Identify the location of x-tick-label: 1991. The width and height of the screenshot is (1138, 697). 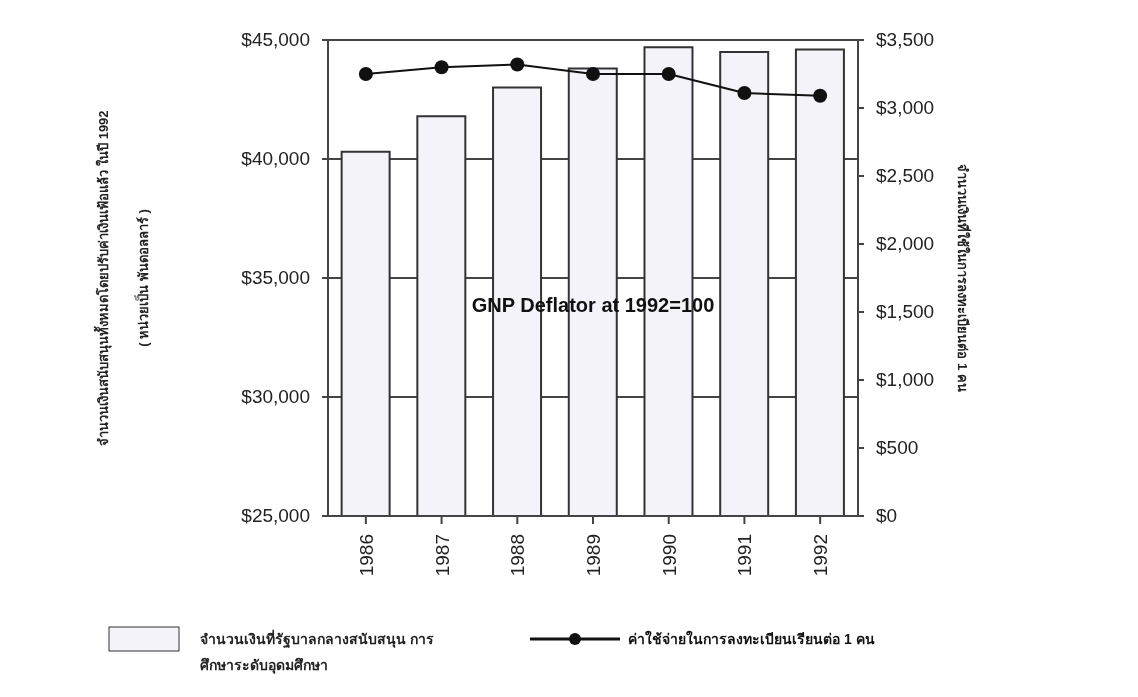
(745, 555).